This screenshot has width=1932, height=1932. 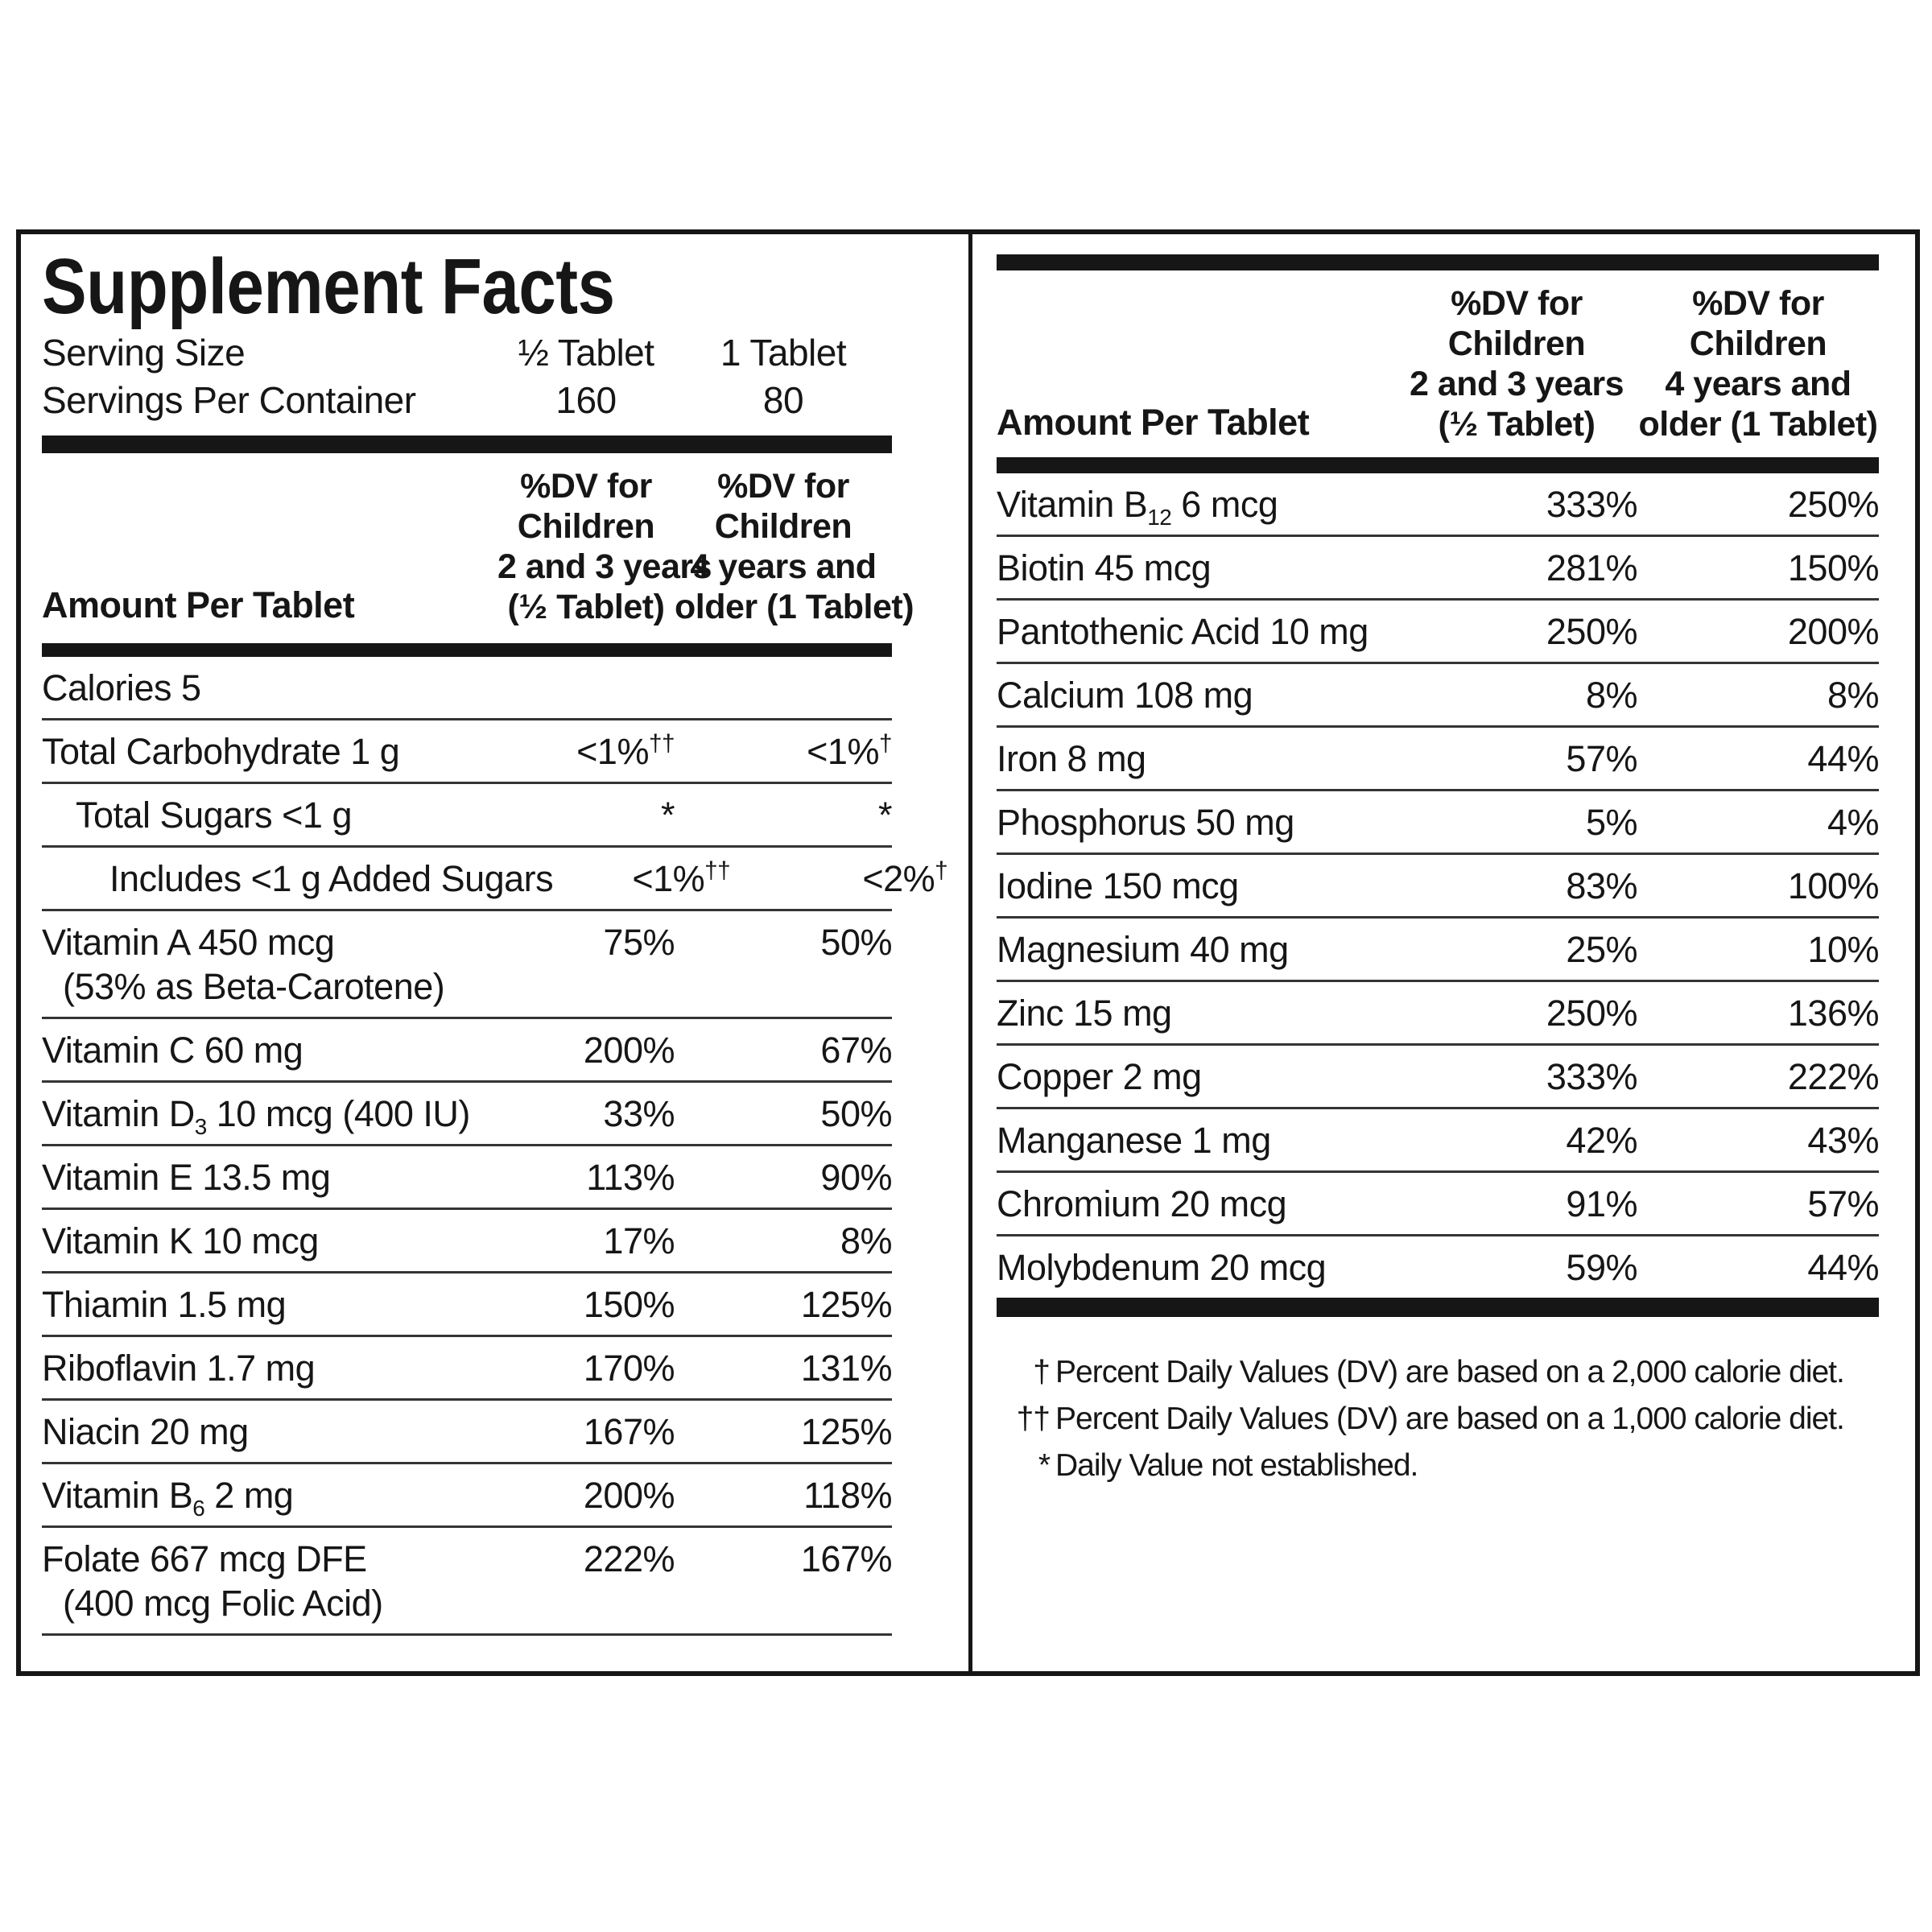 I want to click on row-value-col2: 90%, so click(x=856, y=1177).